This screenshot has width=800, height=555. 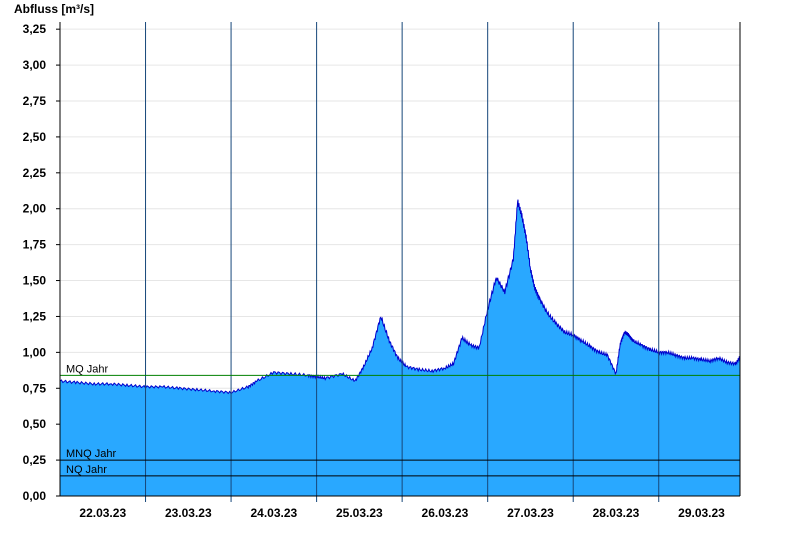 I want to click on y-tick-label: 3,25, so click(x=35, y=29).